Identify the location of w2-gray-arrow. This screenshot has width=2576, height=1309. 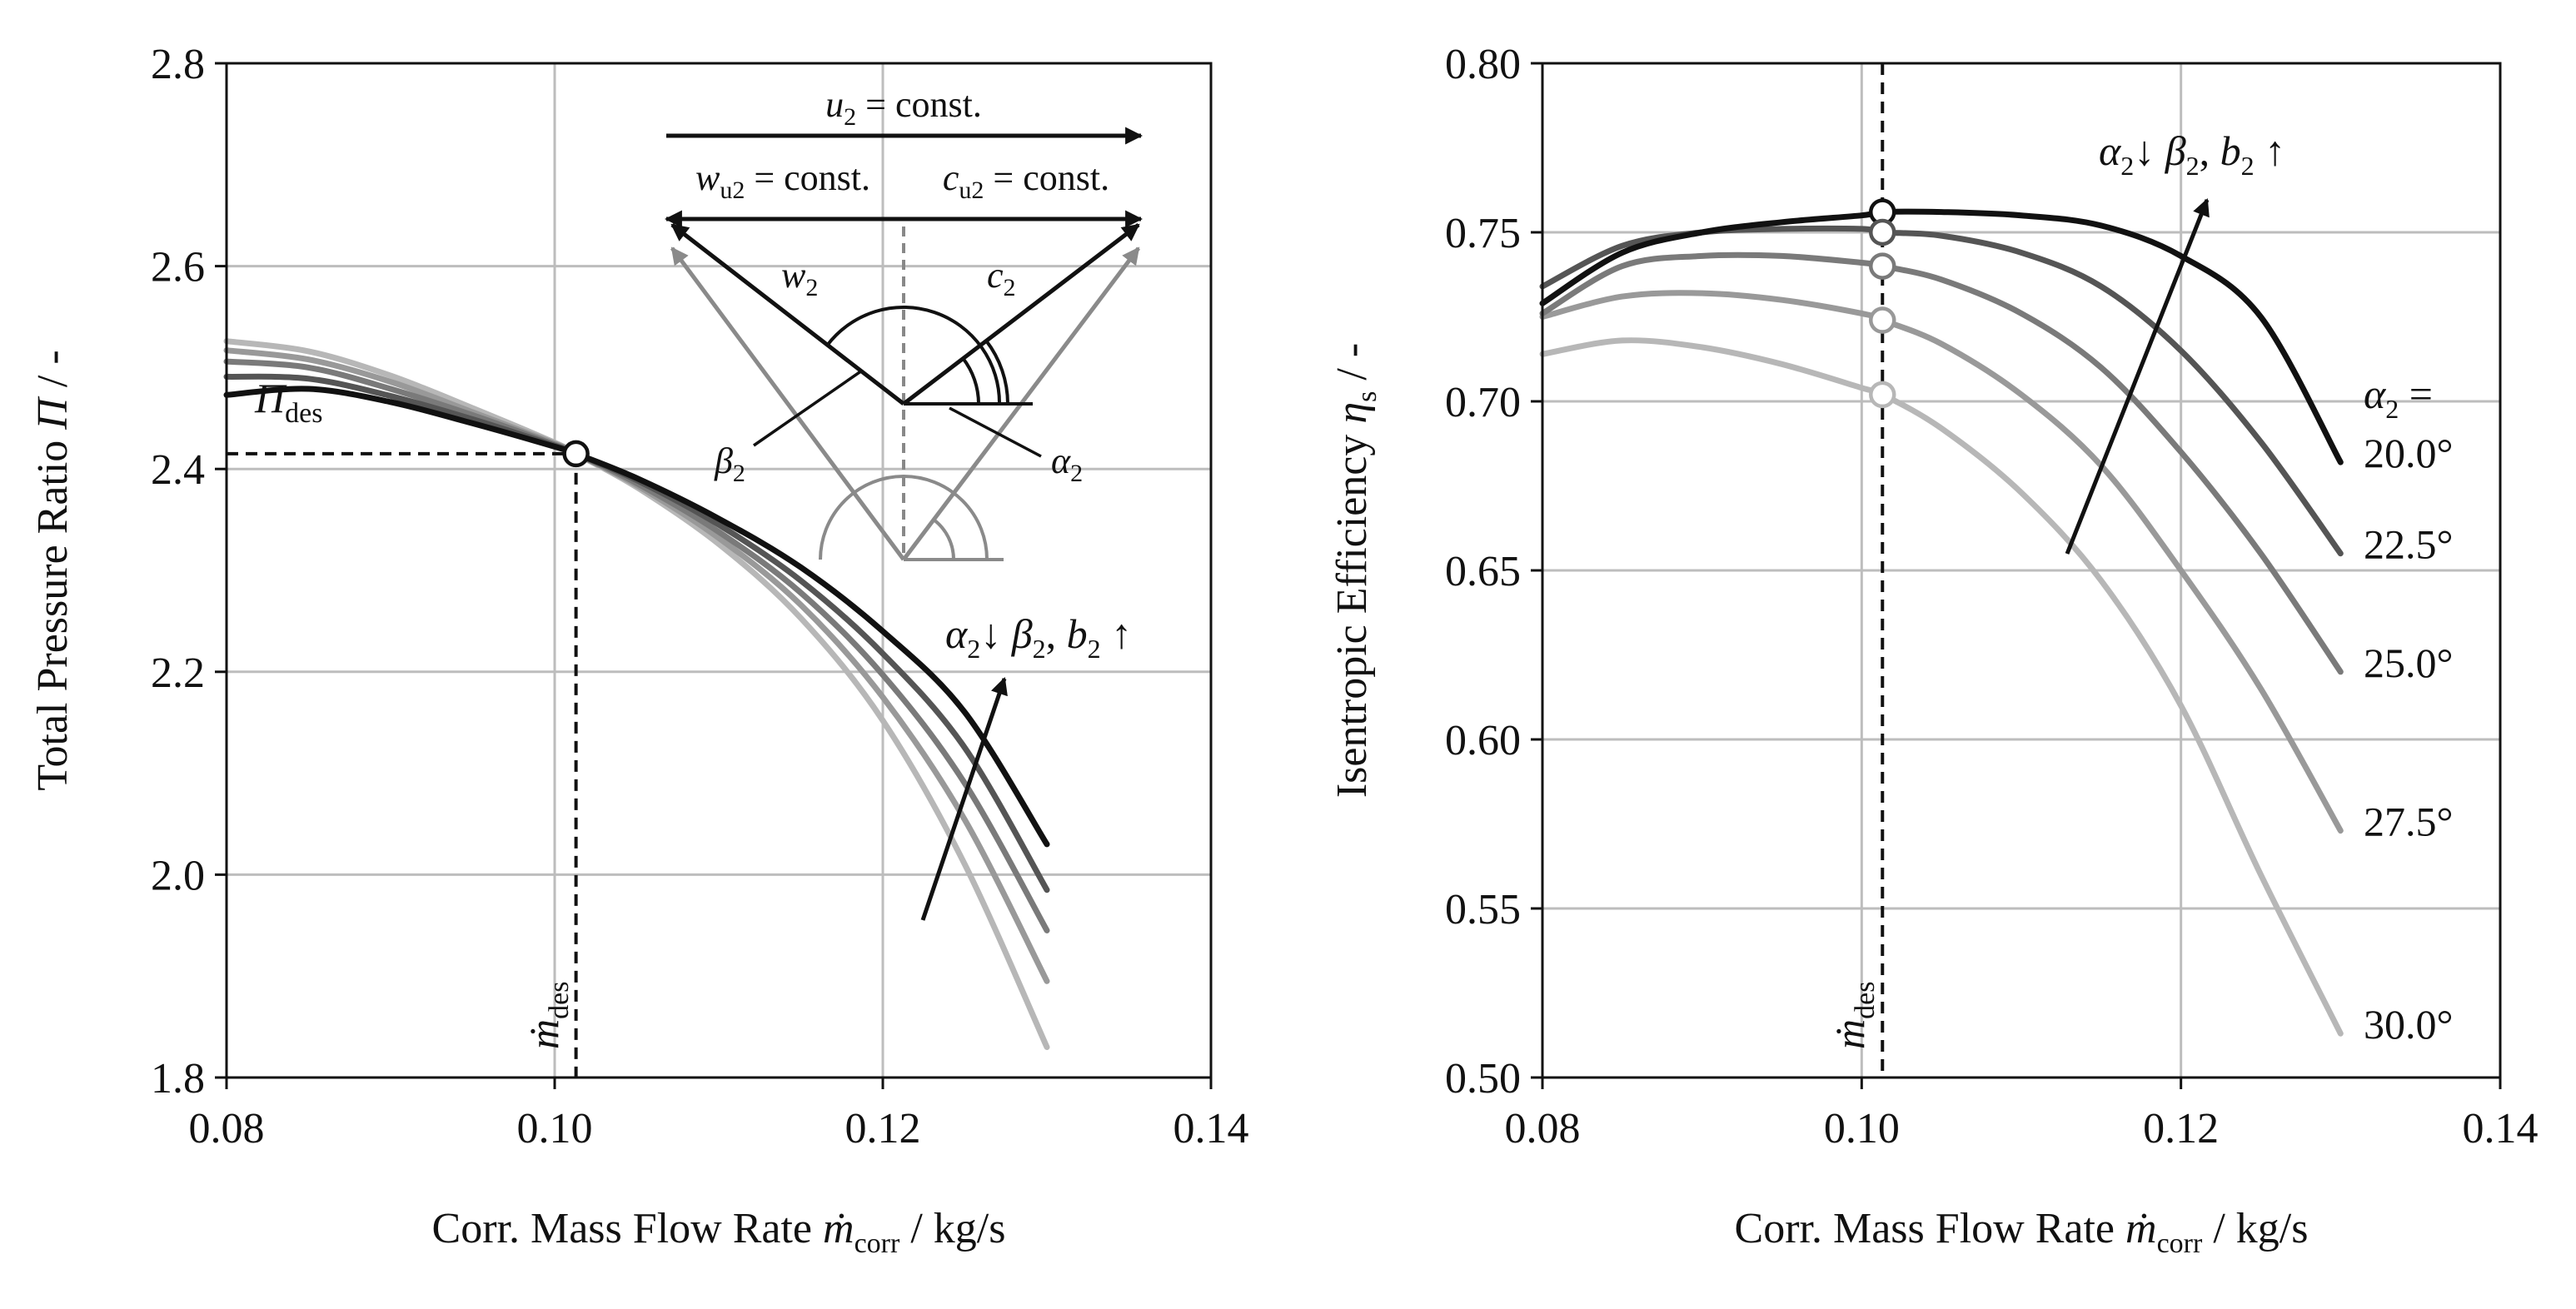
(788, 404).